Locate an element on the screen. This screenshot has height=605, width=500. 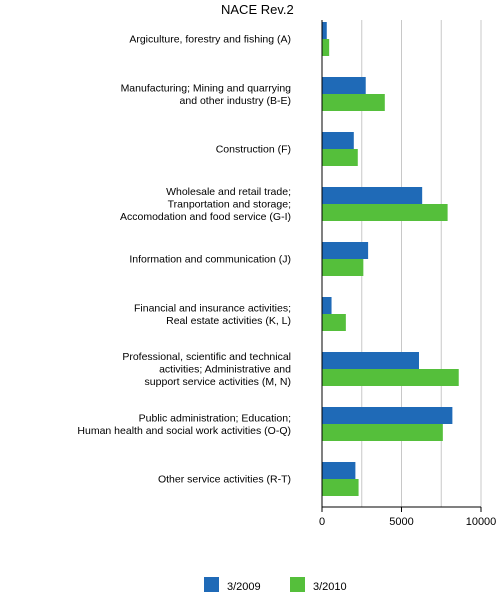
x-tick-label: 10000 is located at coordinates (481, 522).